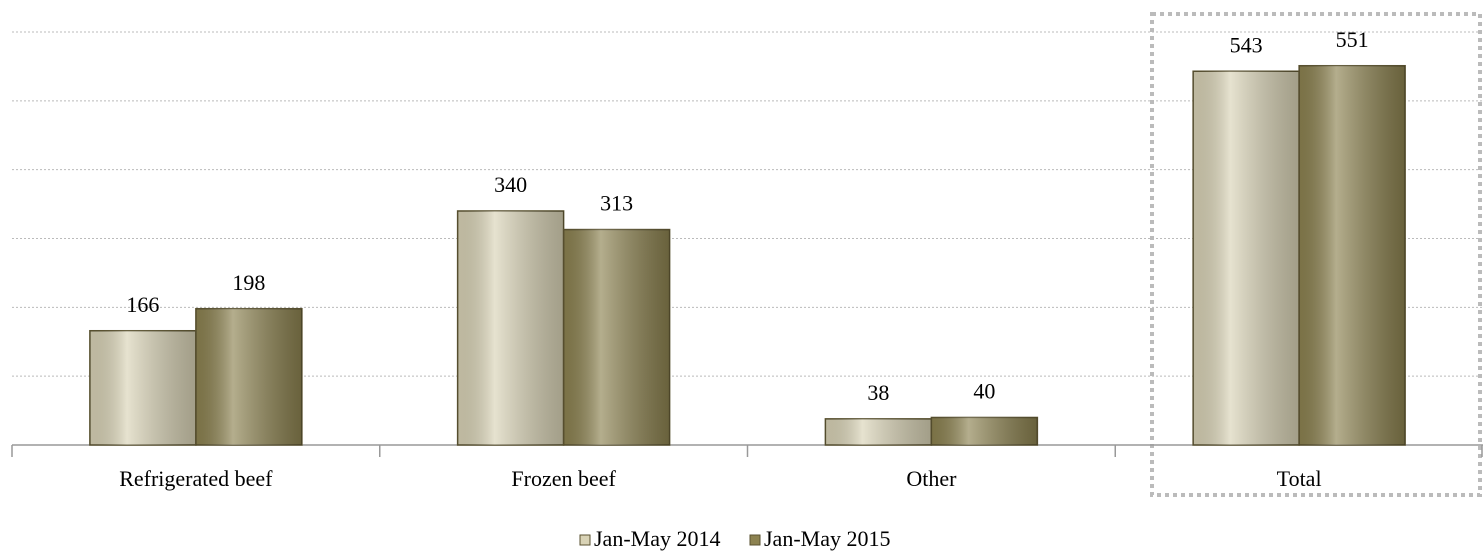 The height and width of the screenshot is (553, 1483). Describe the element at coordinates (827, 538) in the screenshot. I see `legend-label: Jan-May 2015` at that location.